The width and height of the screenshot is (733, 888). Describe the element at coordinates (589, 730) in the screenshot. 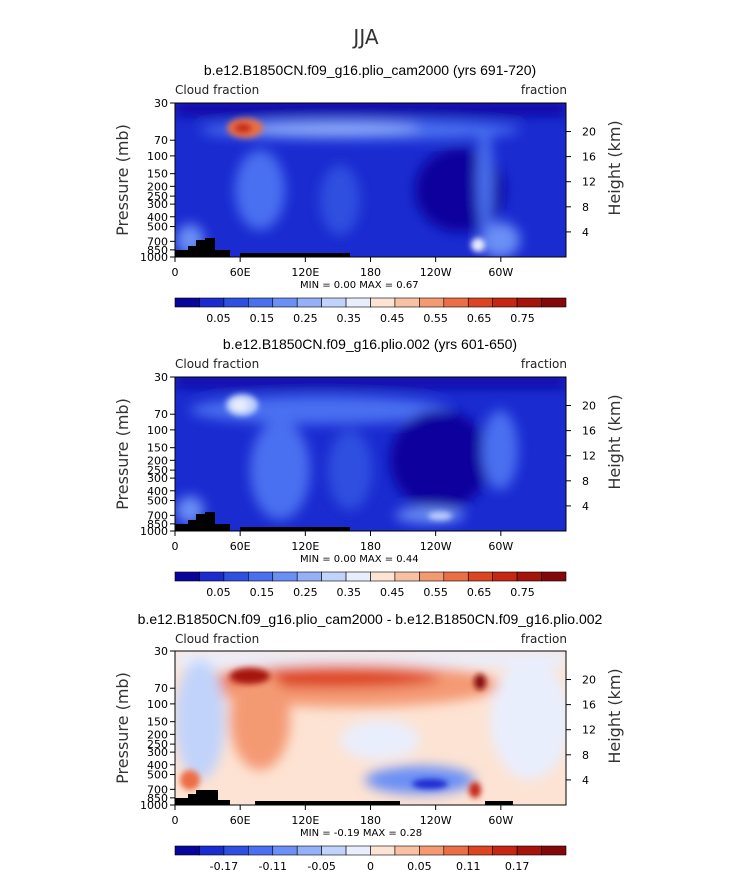

I see `y2-tick-label: 12` at that location.